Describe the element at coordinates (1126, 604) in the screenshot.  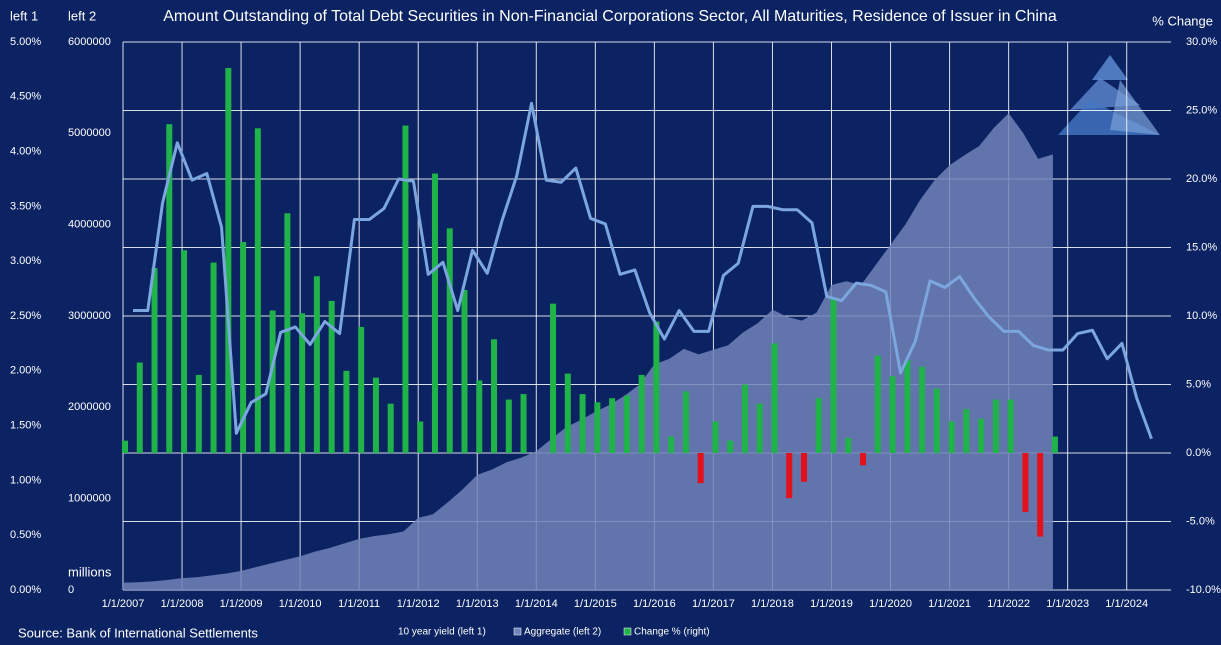
I see `x-tick-label: 1/1/2024` at that location.